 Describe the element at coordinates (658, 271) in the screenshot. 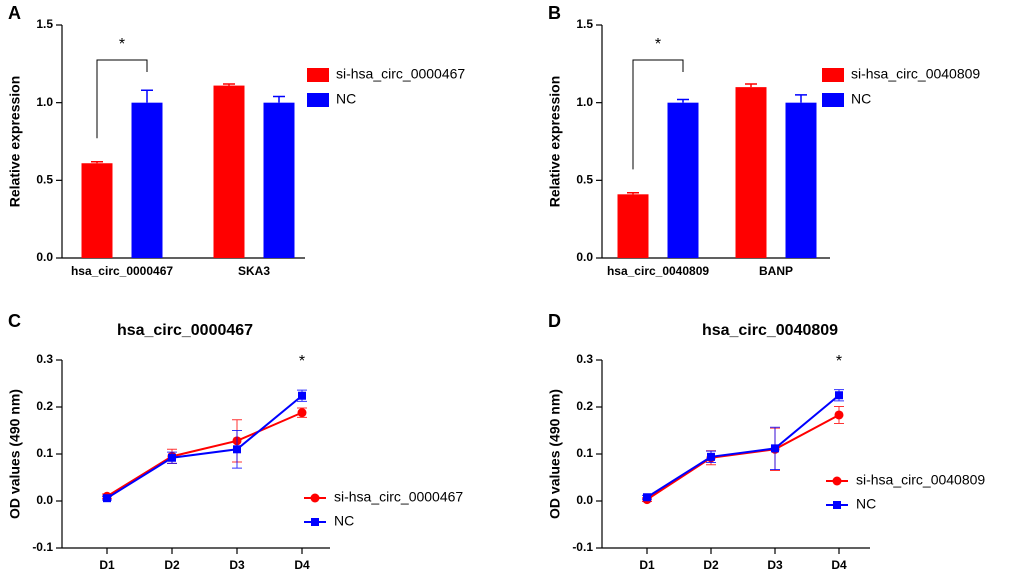

I see `x-tick-label: hsa_circ_0040809` at that location.